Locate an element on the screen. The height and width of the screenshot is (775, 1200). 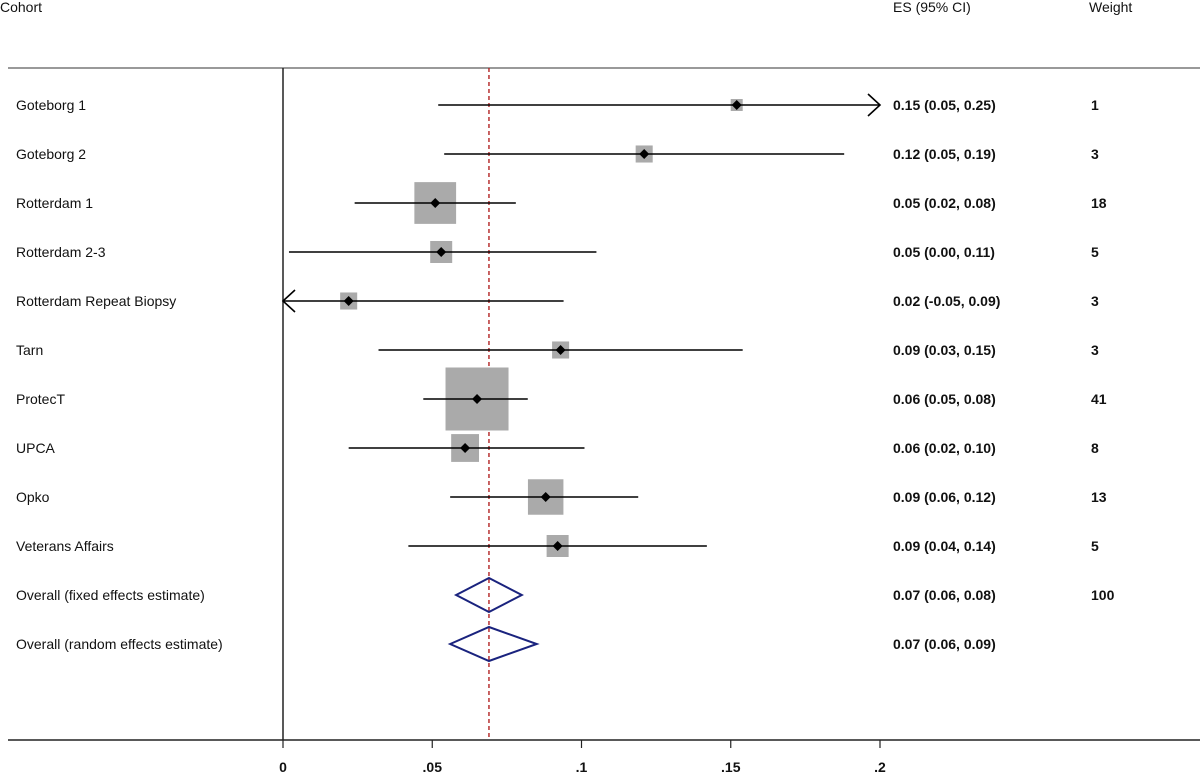
study-weight-label: 18 is located at coordinates (1099, 203).